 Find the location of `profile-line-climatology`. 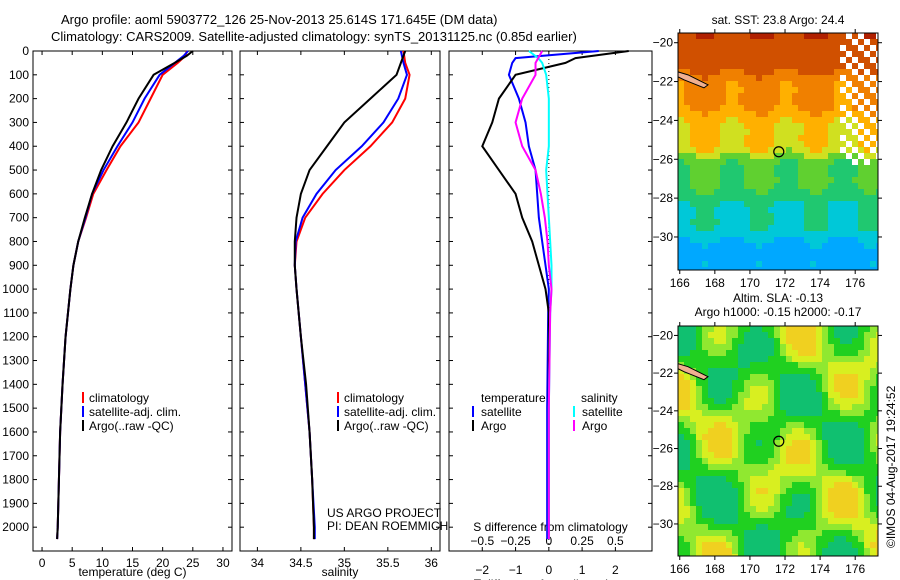

profile-line-climatology is located at coordinates (122, 295).